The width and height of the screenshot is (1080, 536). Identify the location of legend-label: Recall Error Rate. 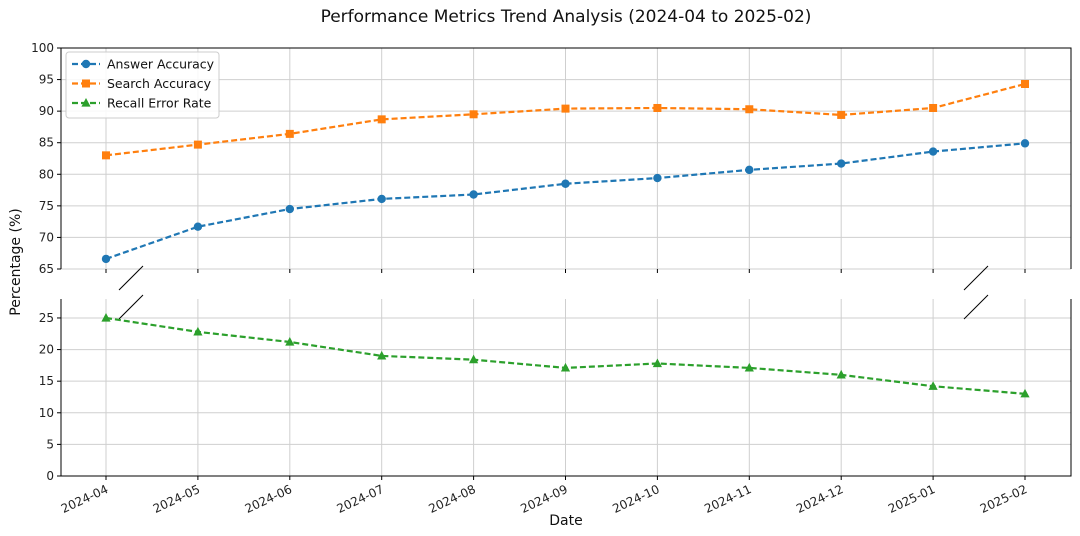
(159, 103).